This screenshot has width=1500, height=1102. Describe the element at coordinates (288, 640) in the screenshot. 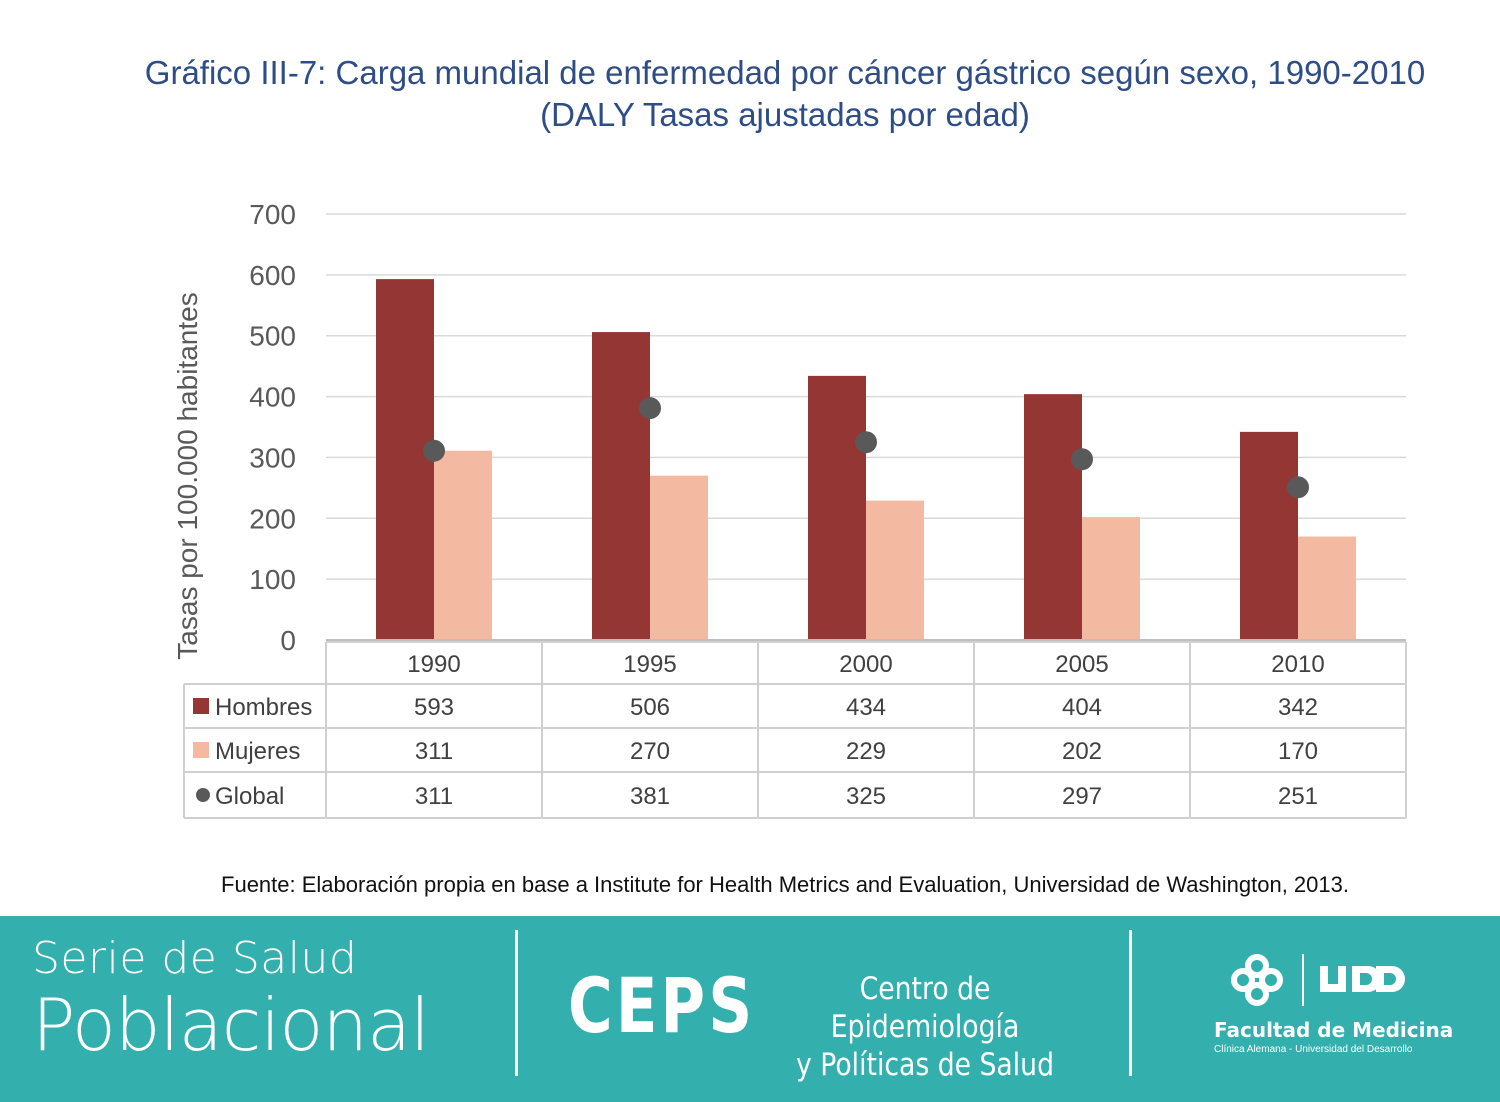

I see `y-tick-label: 0` at that location.